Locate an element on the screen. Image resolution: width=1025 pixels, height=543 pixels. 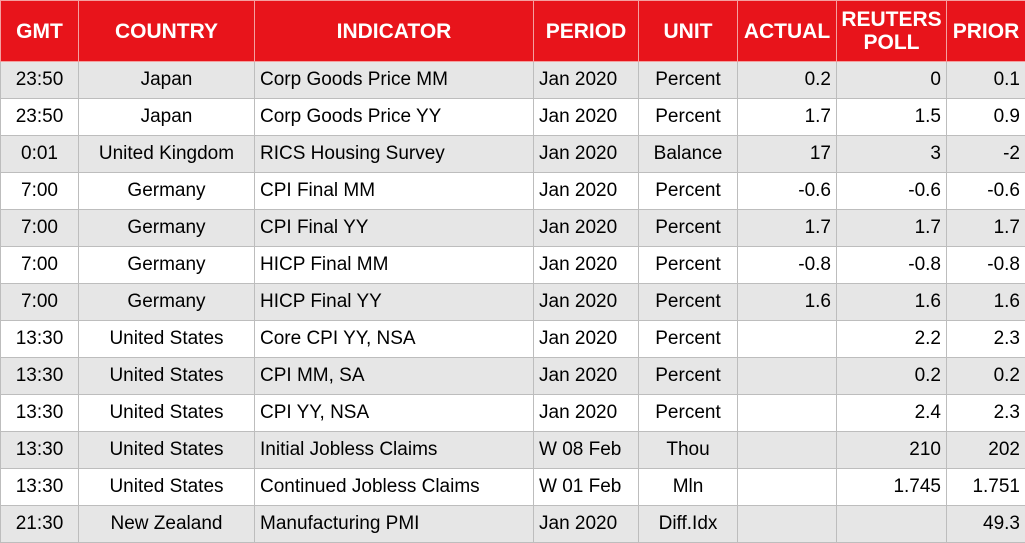
table-cell: Initial Jobless Claims is located at coordinates (394, 450).